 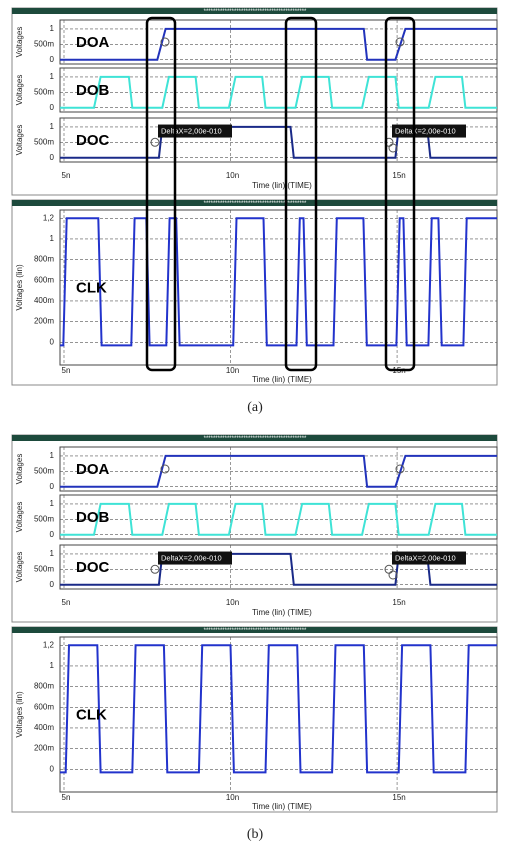 What do you see at coordinates (255, 407) in the screenshot?
I see `caption: (a)` at bounding box center [255, 407].